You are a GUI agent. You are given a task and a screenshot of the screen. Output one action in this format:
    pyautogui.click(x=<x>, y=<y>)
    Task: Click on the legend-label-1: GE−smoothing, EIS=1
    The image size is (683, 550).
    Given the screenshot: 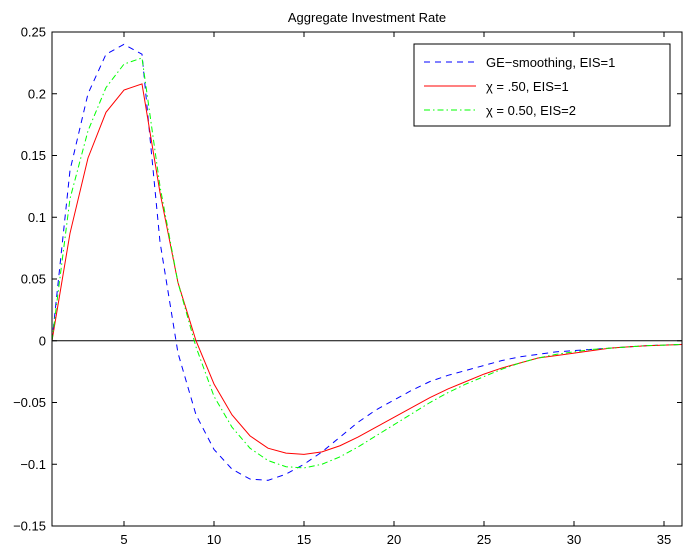 What is the action you would take?
    pyautogui.click(x=550, y=62)
    